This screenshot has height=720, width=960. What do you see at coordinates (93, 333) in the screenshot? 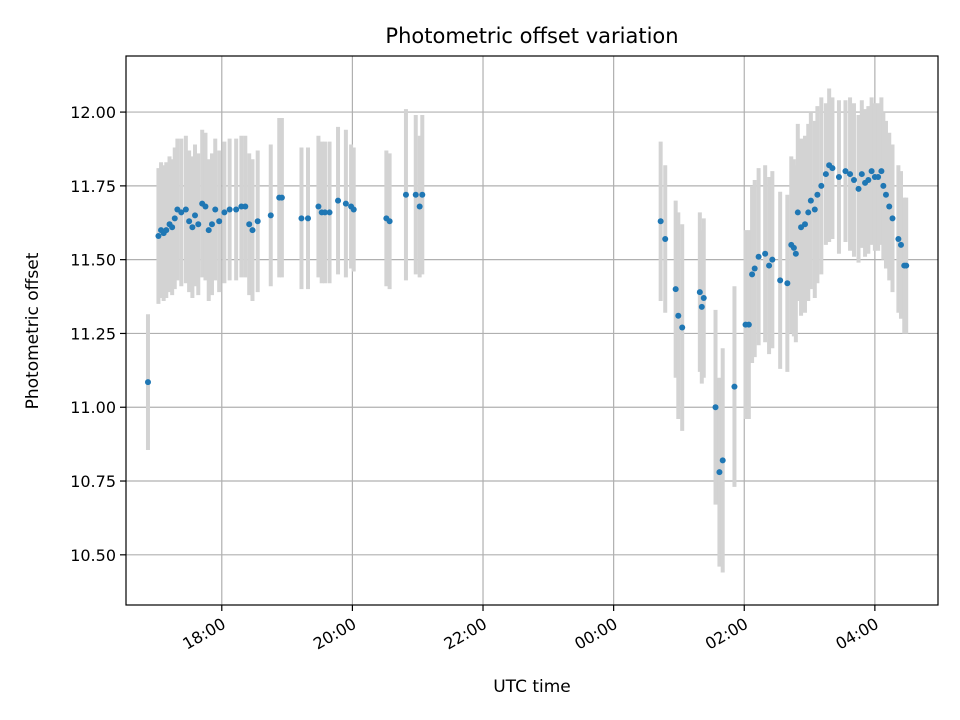
I see `y-tick-label: 11.25` at bounding box center [93, 333].